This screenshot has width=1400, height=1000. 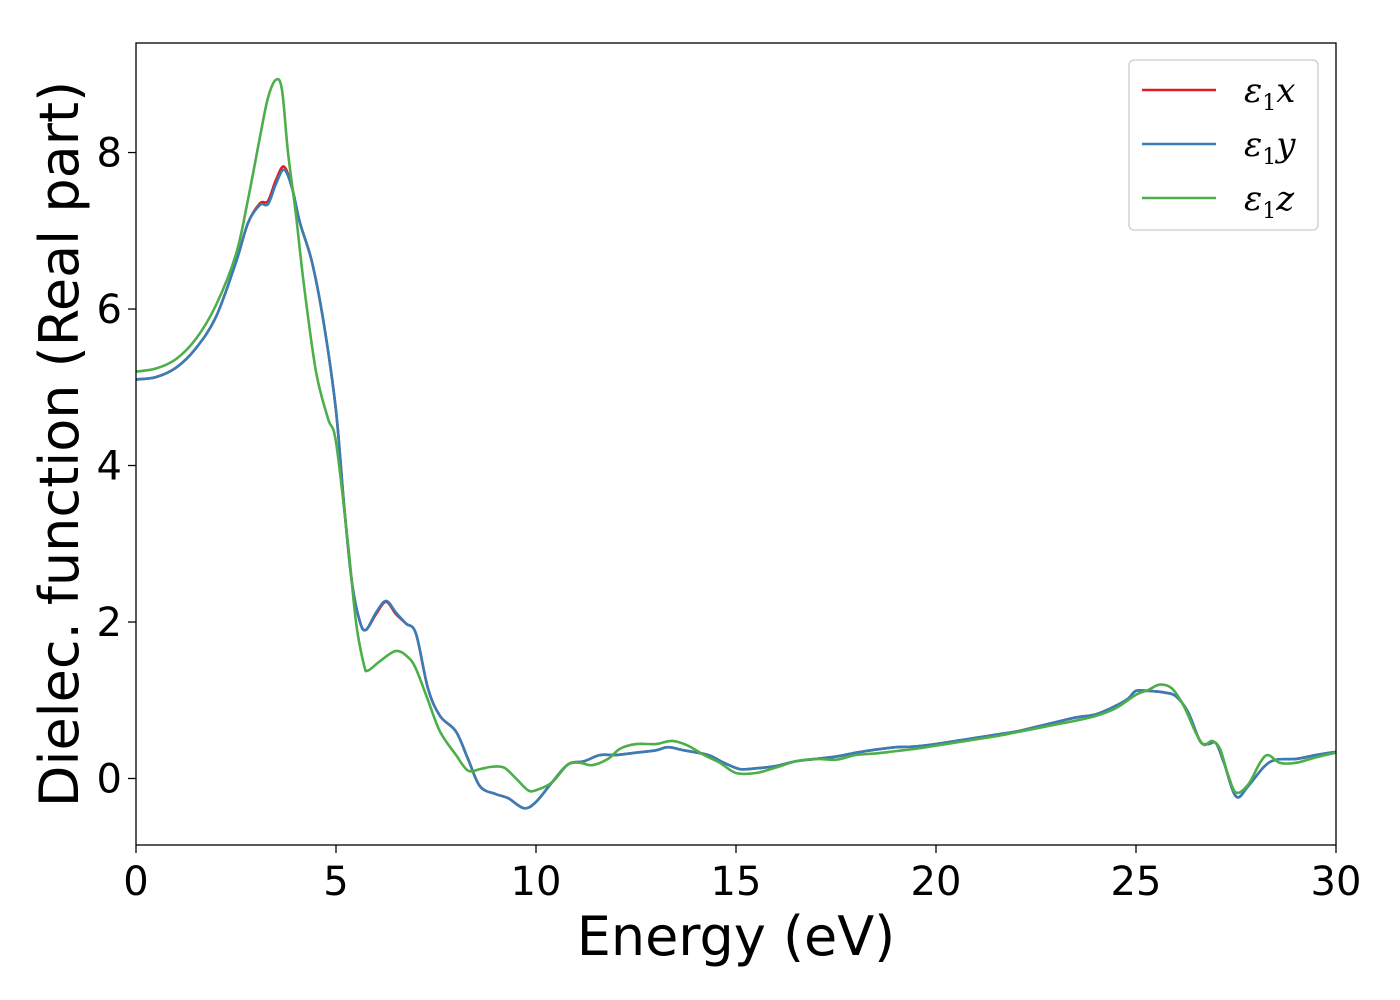 What do you see at coordinates (1219, 147) in the screenshot?
I see `legend-items: ε1x ε1y ε1z` at bounding box center [1219, 147].